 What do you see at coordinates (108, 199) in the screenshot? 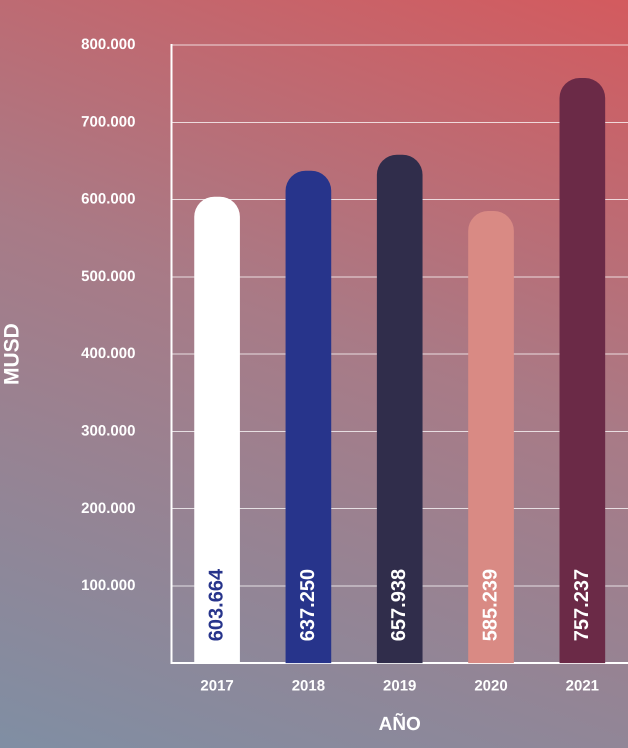
I see `y-tick-label: 600.000` at bounding box center [108, 199].